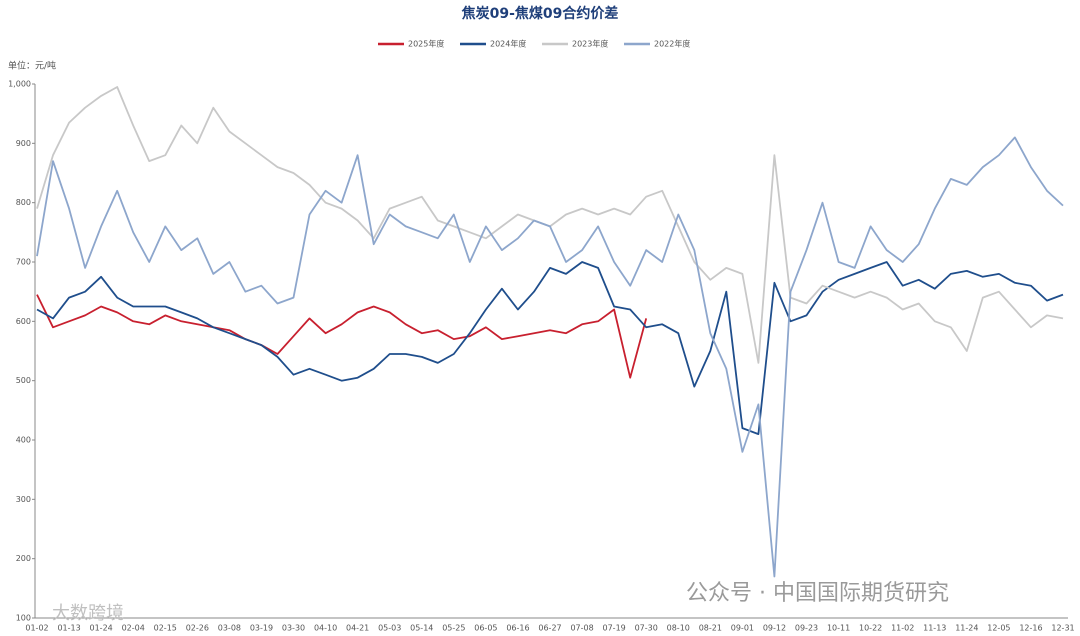  Describe the element at coordinates (23, 143) in the screenshot. I see `y-tick-label: 900` at that location.